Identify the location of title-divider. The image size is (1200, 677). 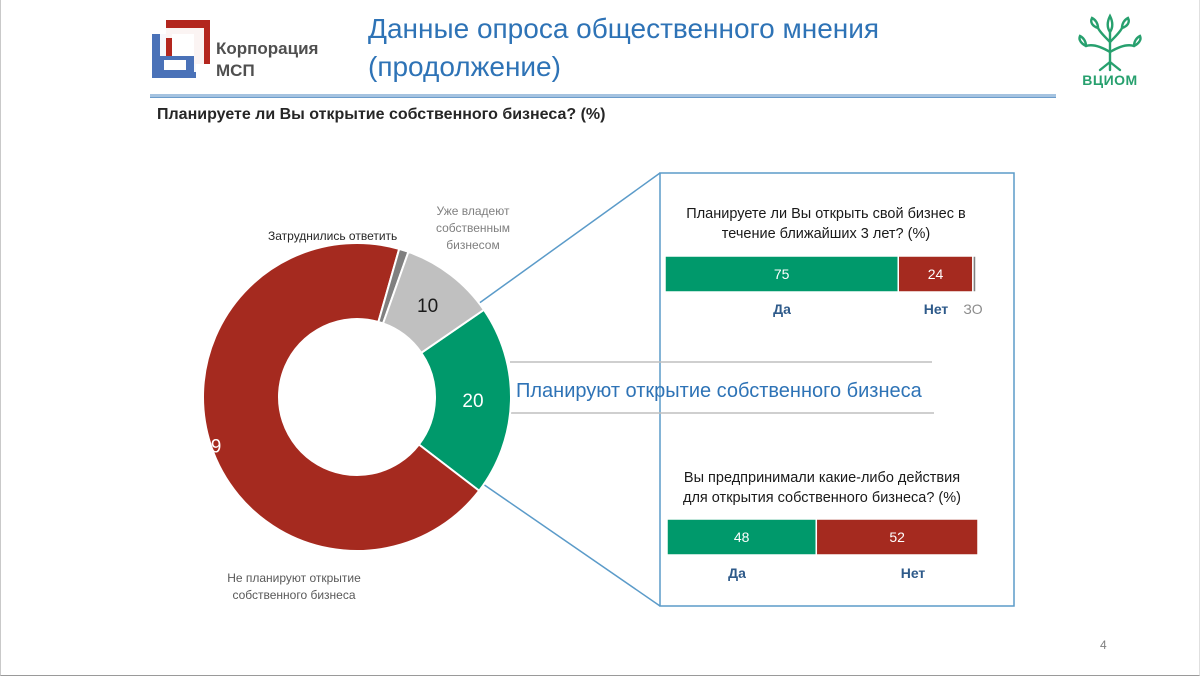
(603, 96).